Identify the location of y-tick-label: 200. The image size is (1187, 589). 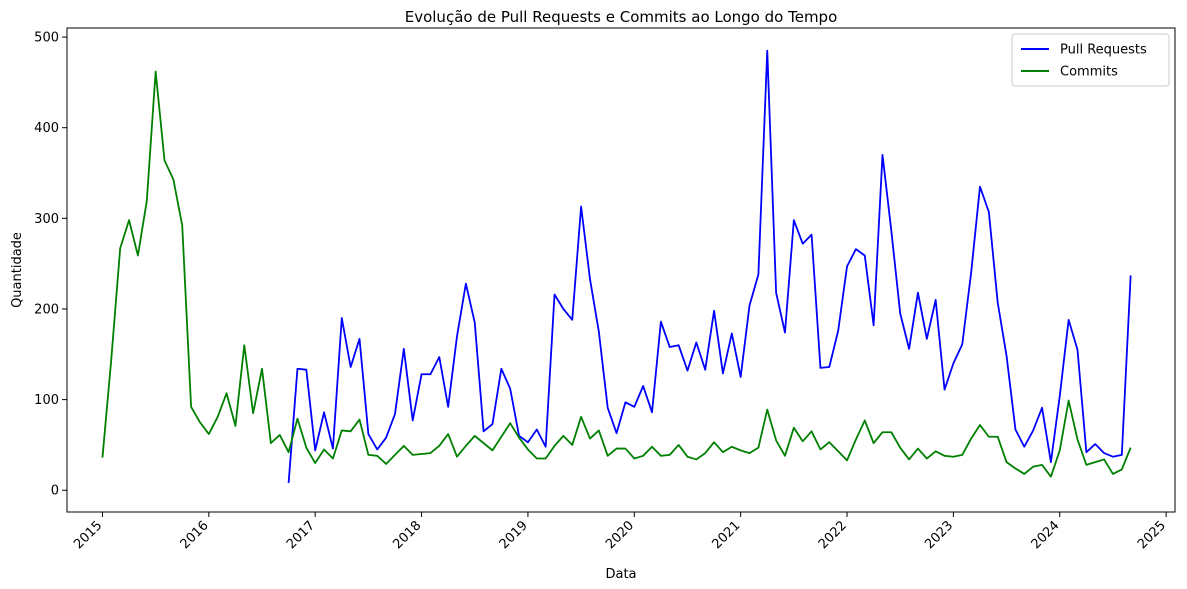
(46, 309).